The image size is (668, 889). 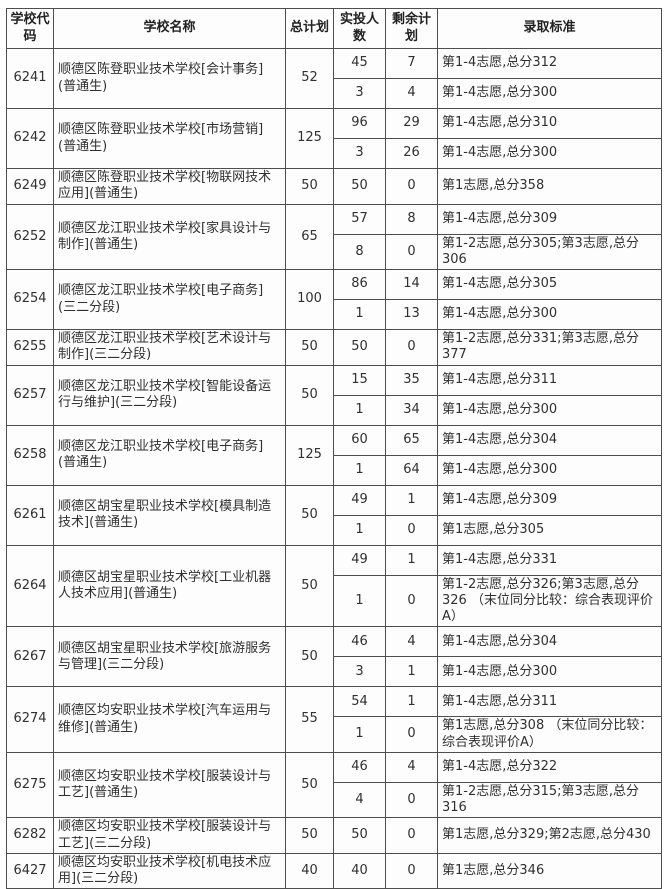 I want to click on admitted-count-cell: 60, so click(x=359, y=440).